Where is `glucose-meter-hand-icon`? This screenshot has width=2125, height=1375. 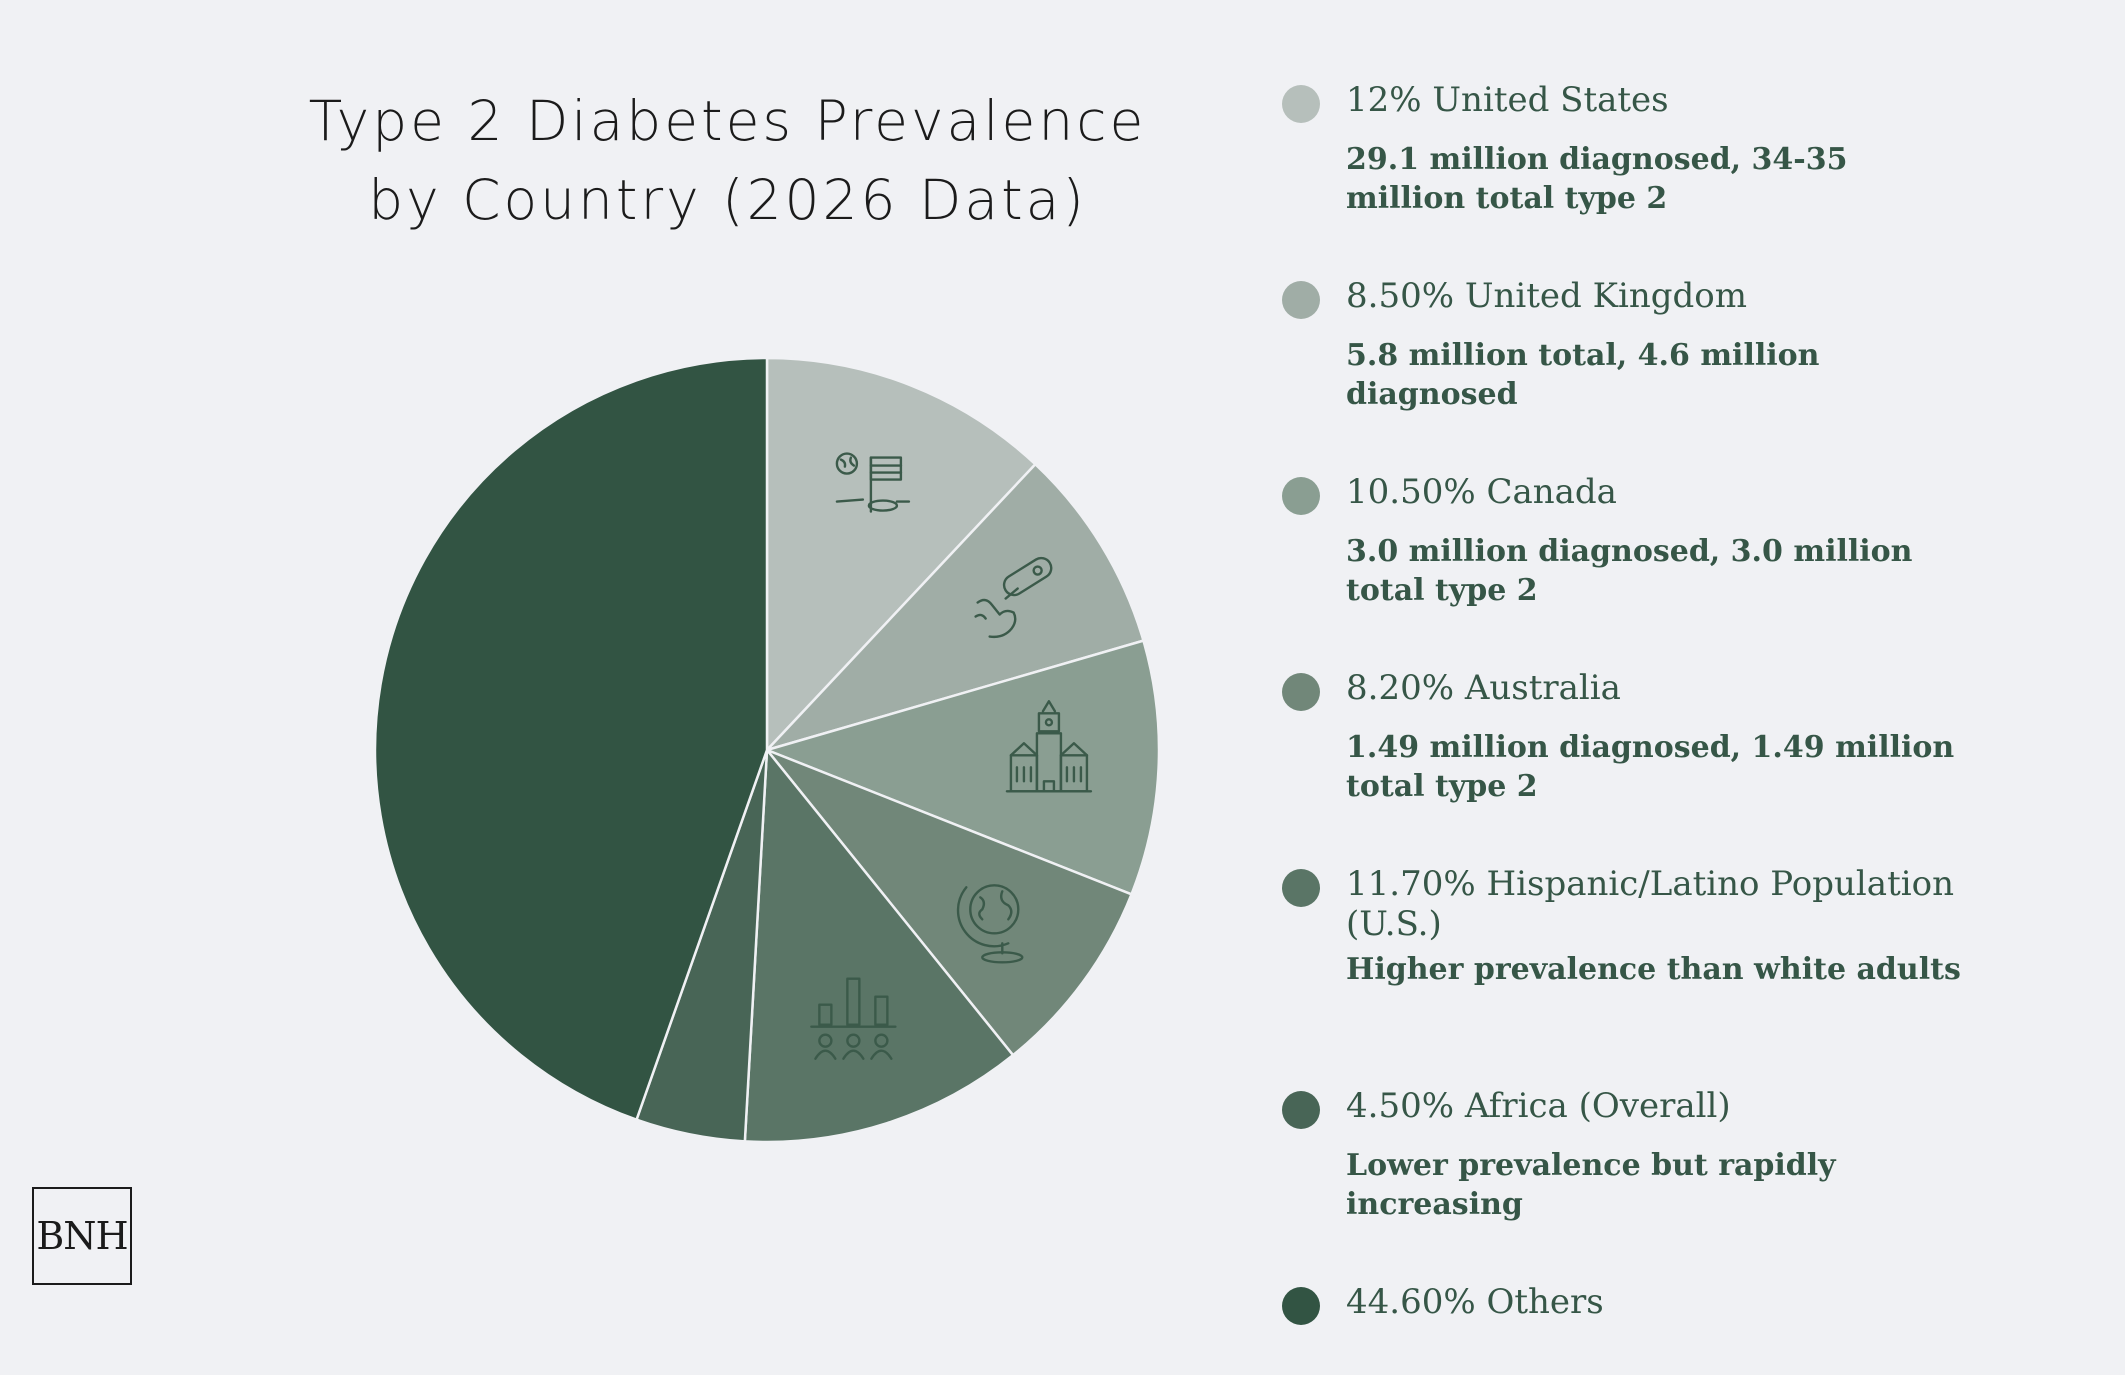 glucose-meter-hand-icon is located at coordinates (1013, 597).